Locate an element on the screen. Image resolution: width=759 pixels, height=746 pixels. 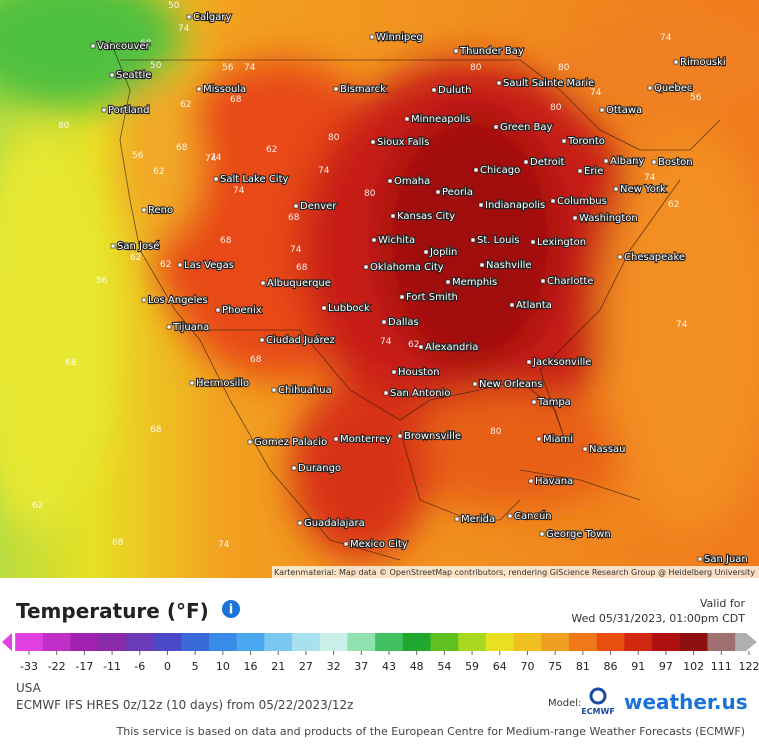
city-label: San Antonio is located at coordinates (420, 393).